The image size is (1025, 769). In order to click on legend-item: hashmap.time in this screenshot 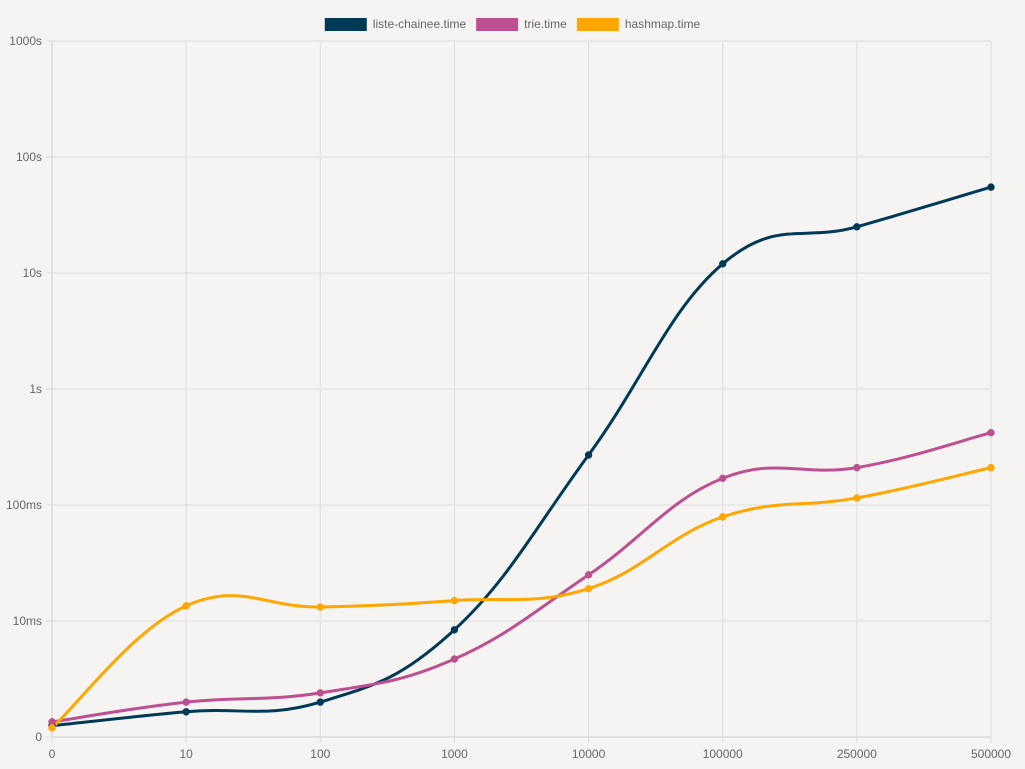, I will do `click(638, 24)`.